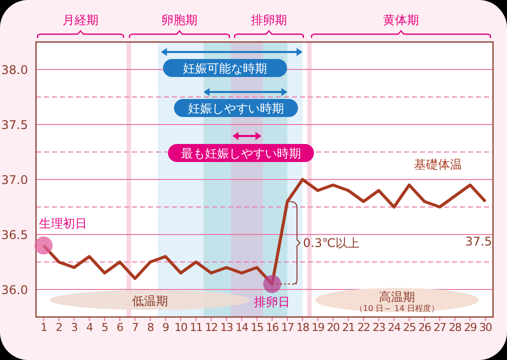  Describe the element at coordinates (425, 327) in the screenshot. I see `x-tick-label: 26` at that location.